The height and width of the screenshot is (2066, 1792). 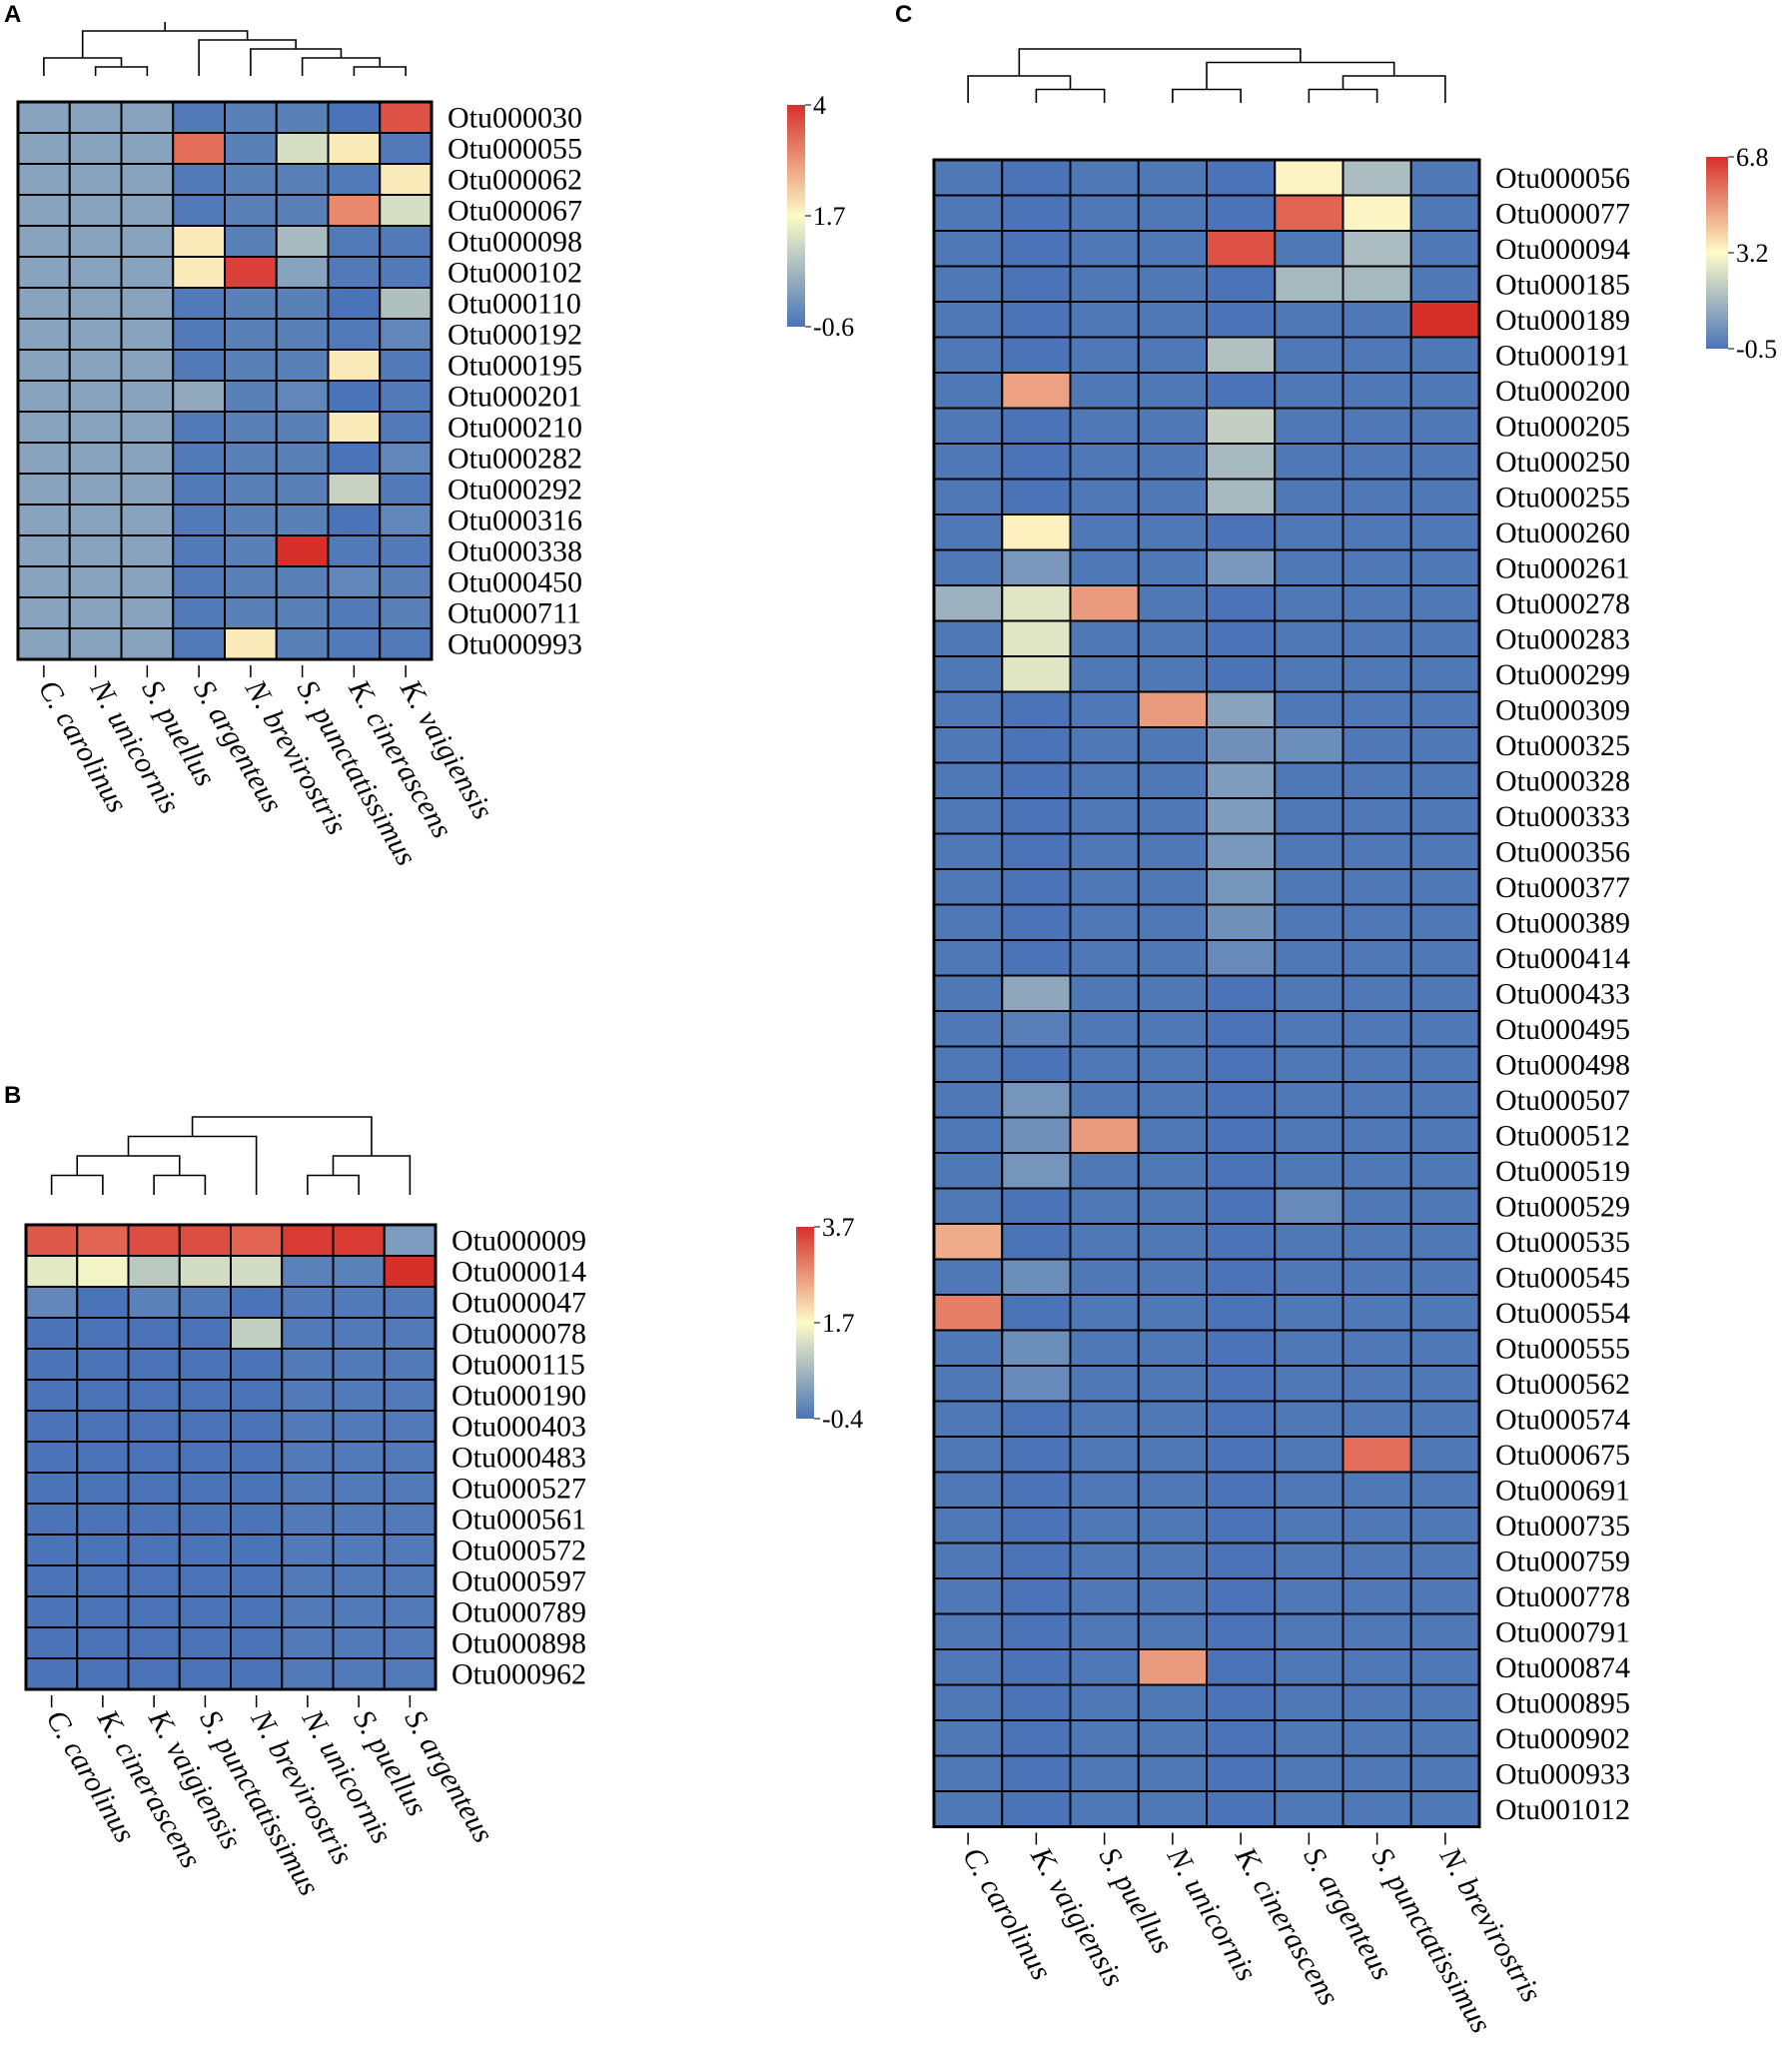 I want to click on row-label: Otu000529, so click(x=1562, y=1206).